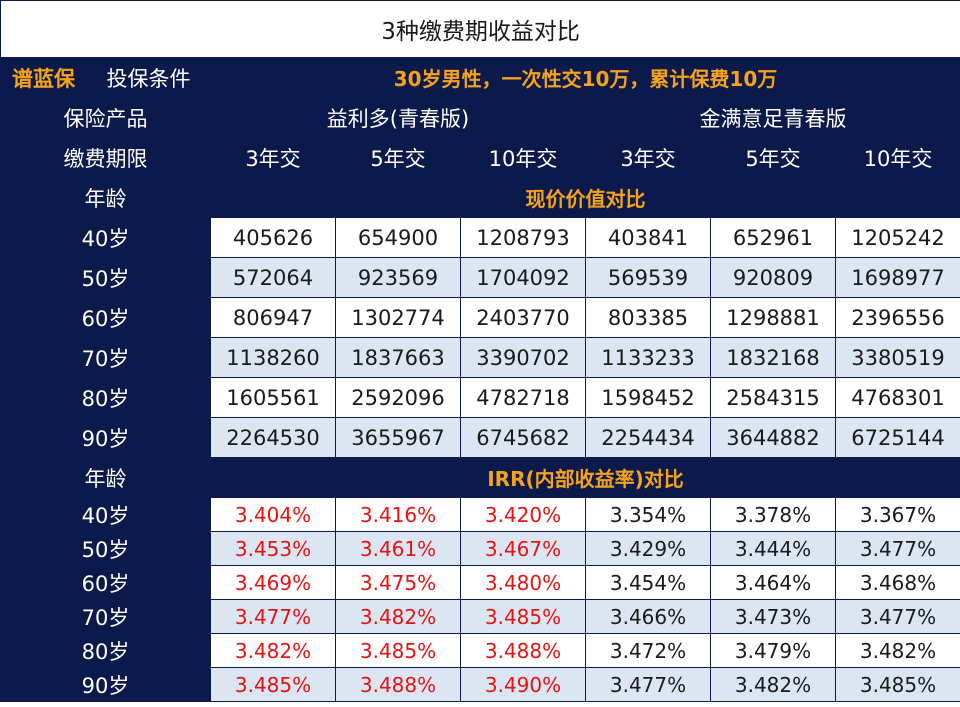 The width and height of the screenshot is (960, 707). I want to click on cash-value-cell: 2396556, so click(897, 317).